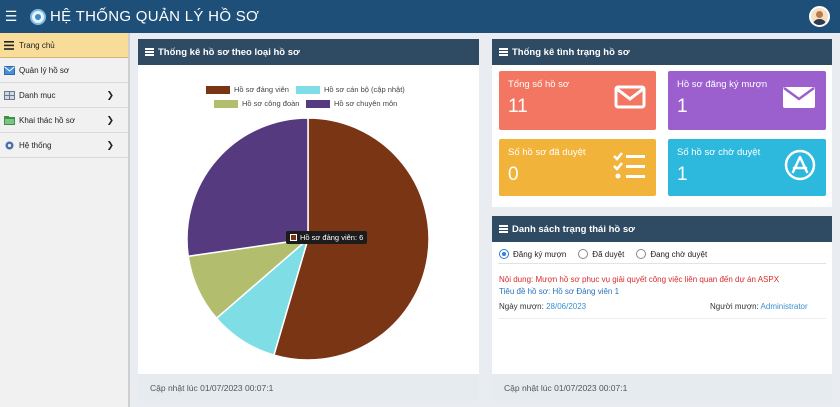  Describe the element at coordinates (332, 237) in the screenshot. I see `tooltip-text: Hồ sơ đảng viên: 6` at that location.